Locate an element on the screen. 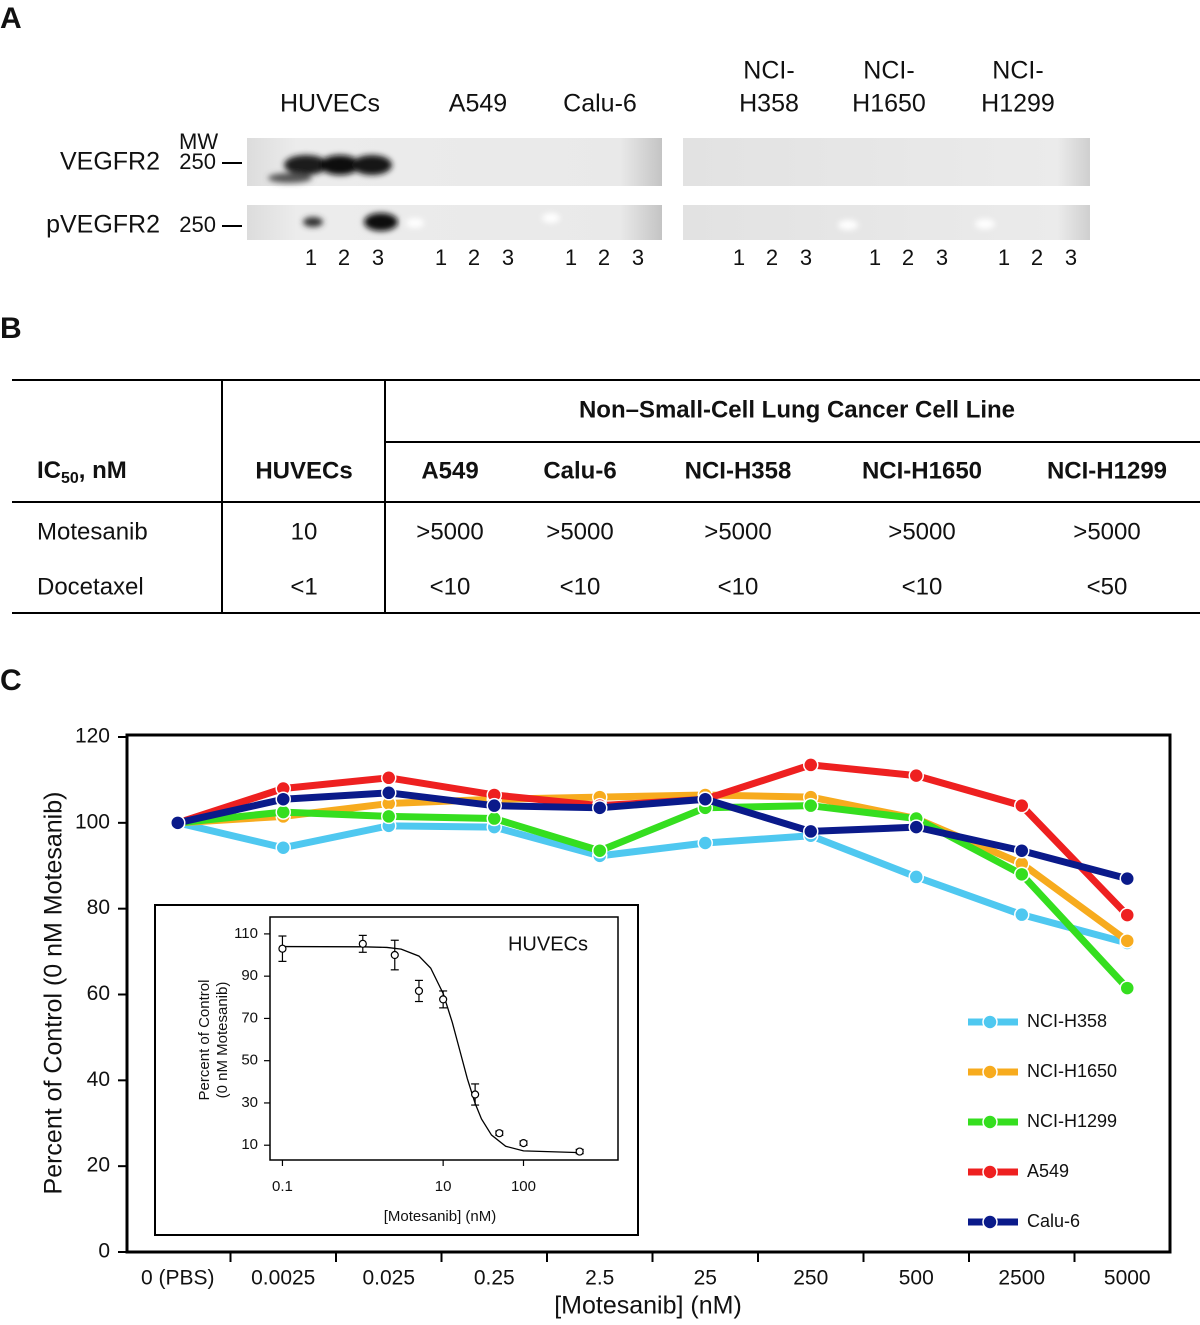 The image size is (1200, 1325). table-cell: <10 is located at coordinates (580, 586).